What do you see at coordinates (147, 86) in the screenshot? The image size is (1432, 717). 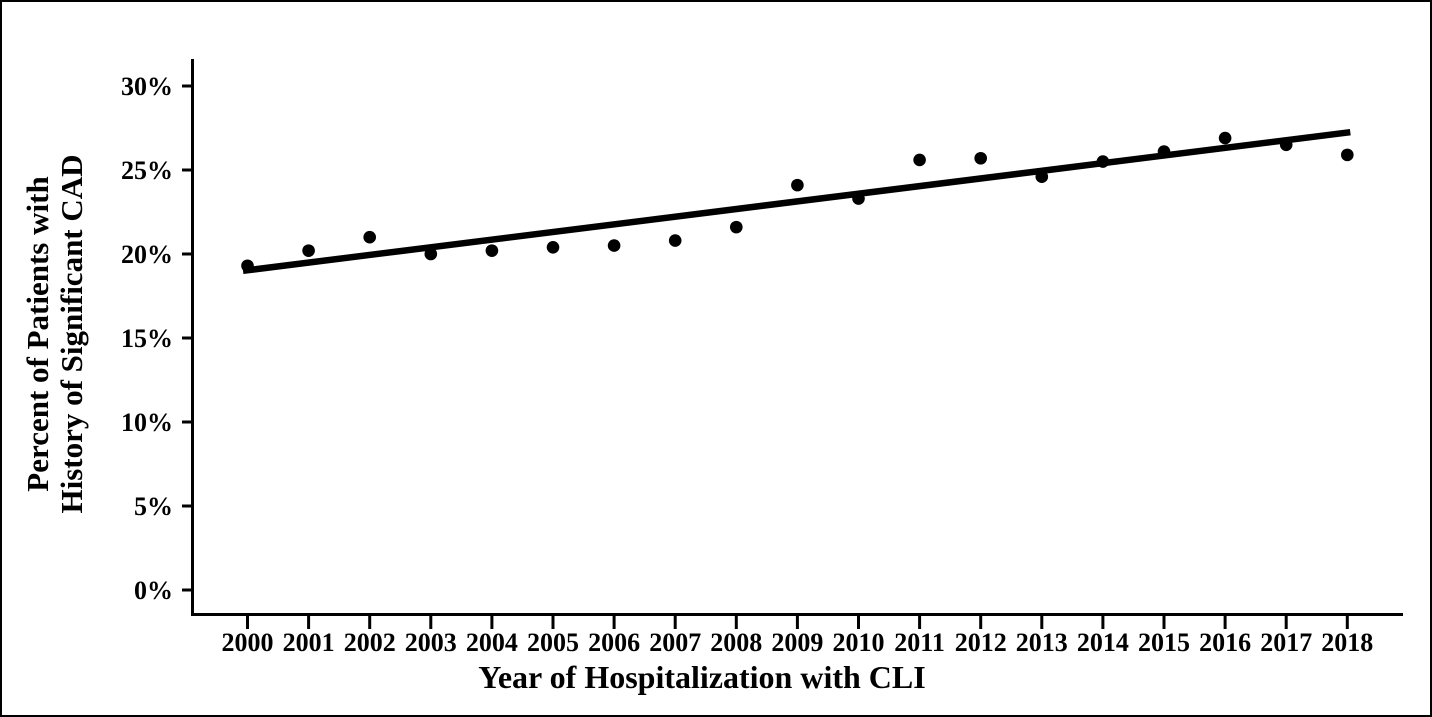 I see `y-tick-label: 30%` at bounding box center [147, 86].